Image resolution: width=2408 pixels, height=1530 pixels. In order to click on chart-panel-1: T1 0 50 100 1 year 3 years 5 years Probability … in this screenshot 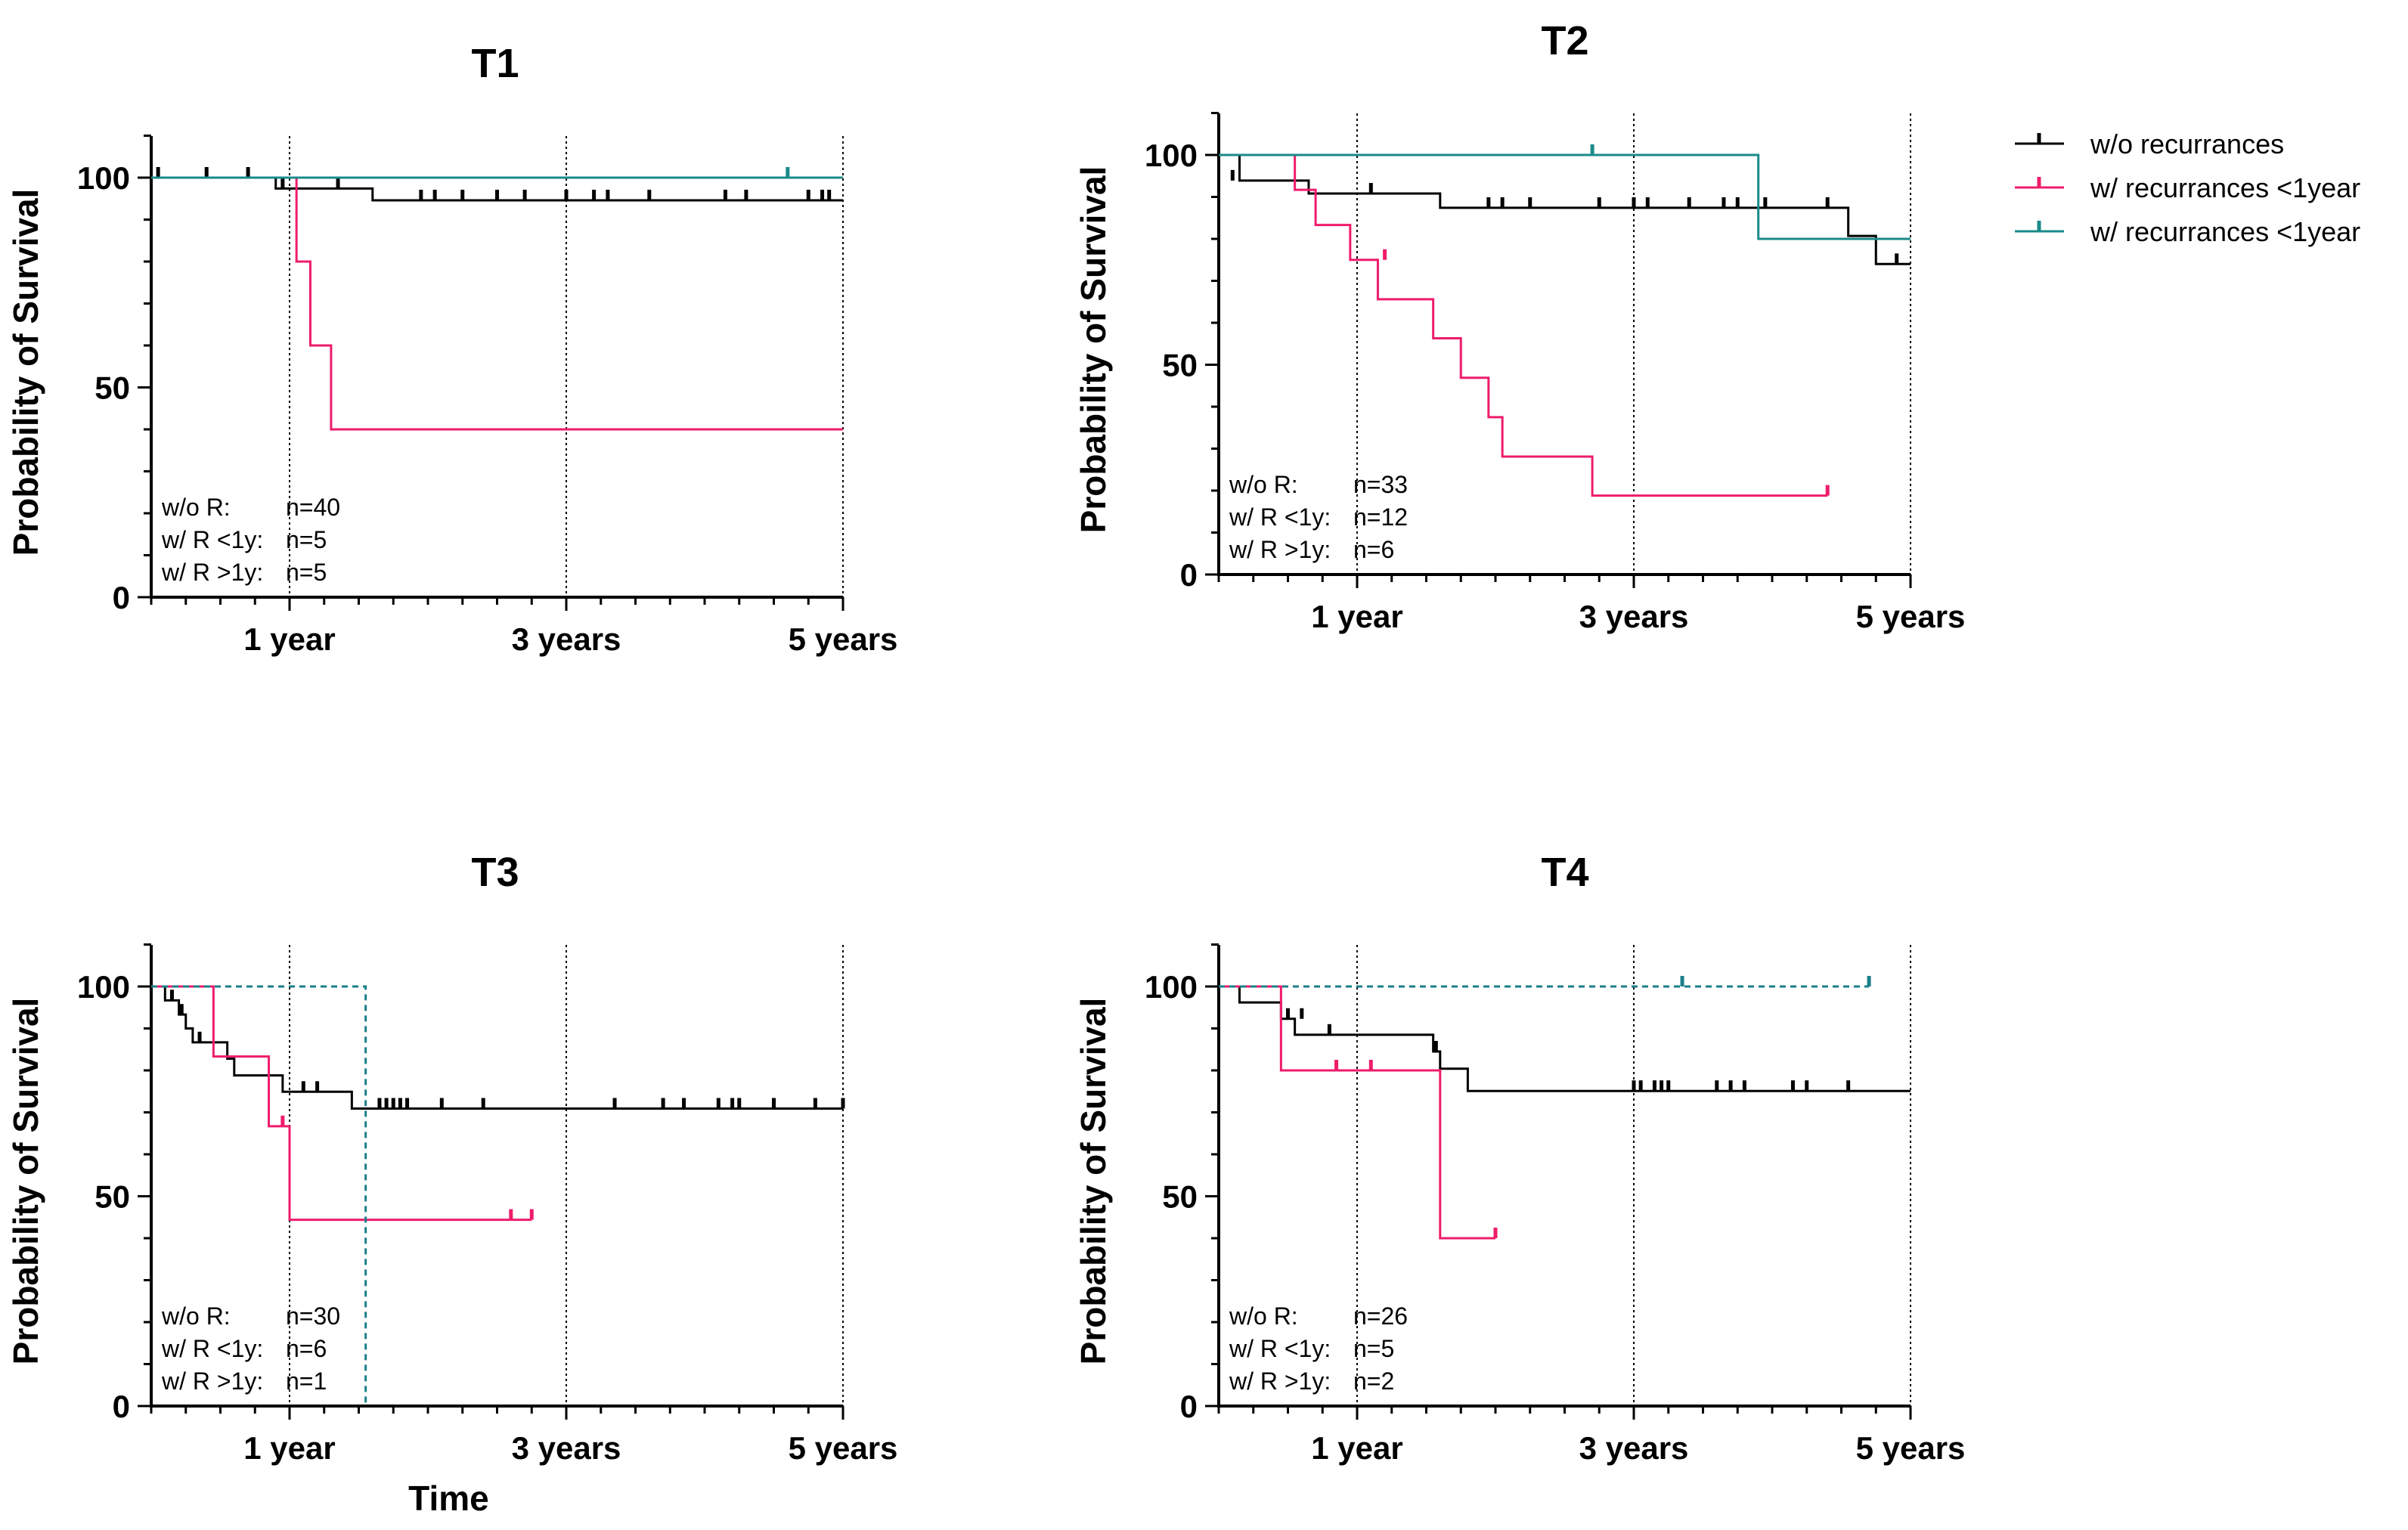, I will do `click(451, 349)`.